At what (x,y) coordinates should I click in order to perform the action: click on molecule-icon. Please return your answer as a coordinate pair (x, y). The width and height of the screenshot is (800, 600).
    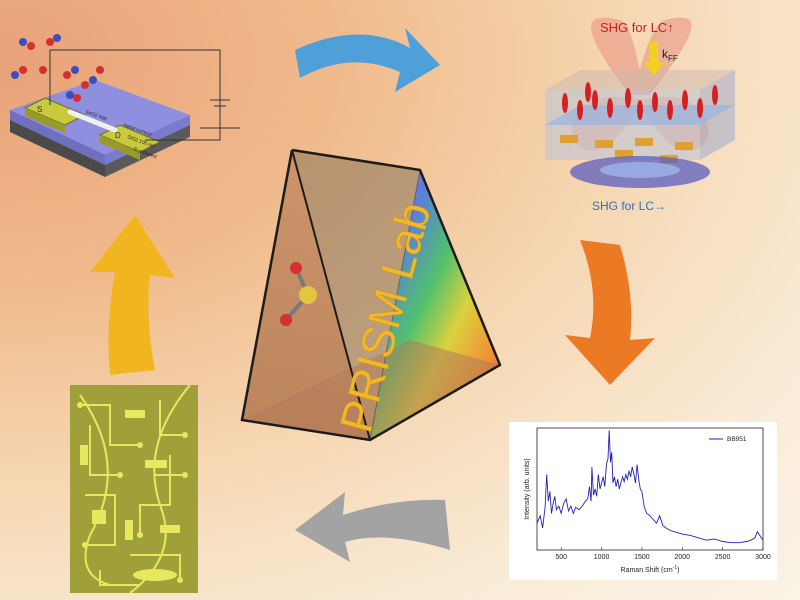
    Looking at the image, I should click on (298, 294).